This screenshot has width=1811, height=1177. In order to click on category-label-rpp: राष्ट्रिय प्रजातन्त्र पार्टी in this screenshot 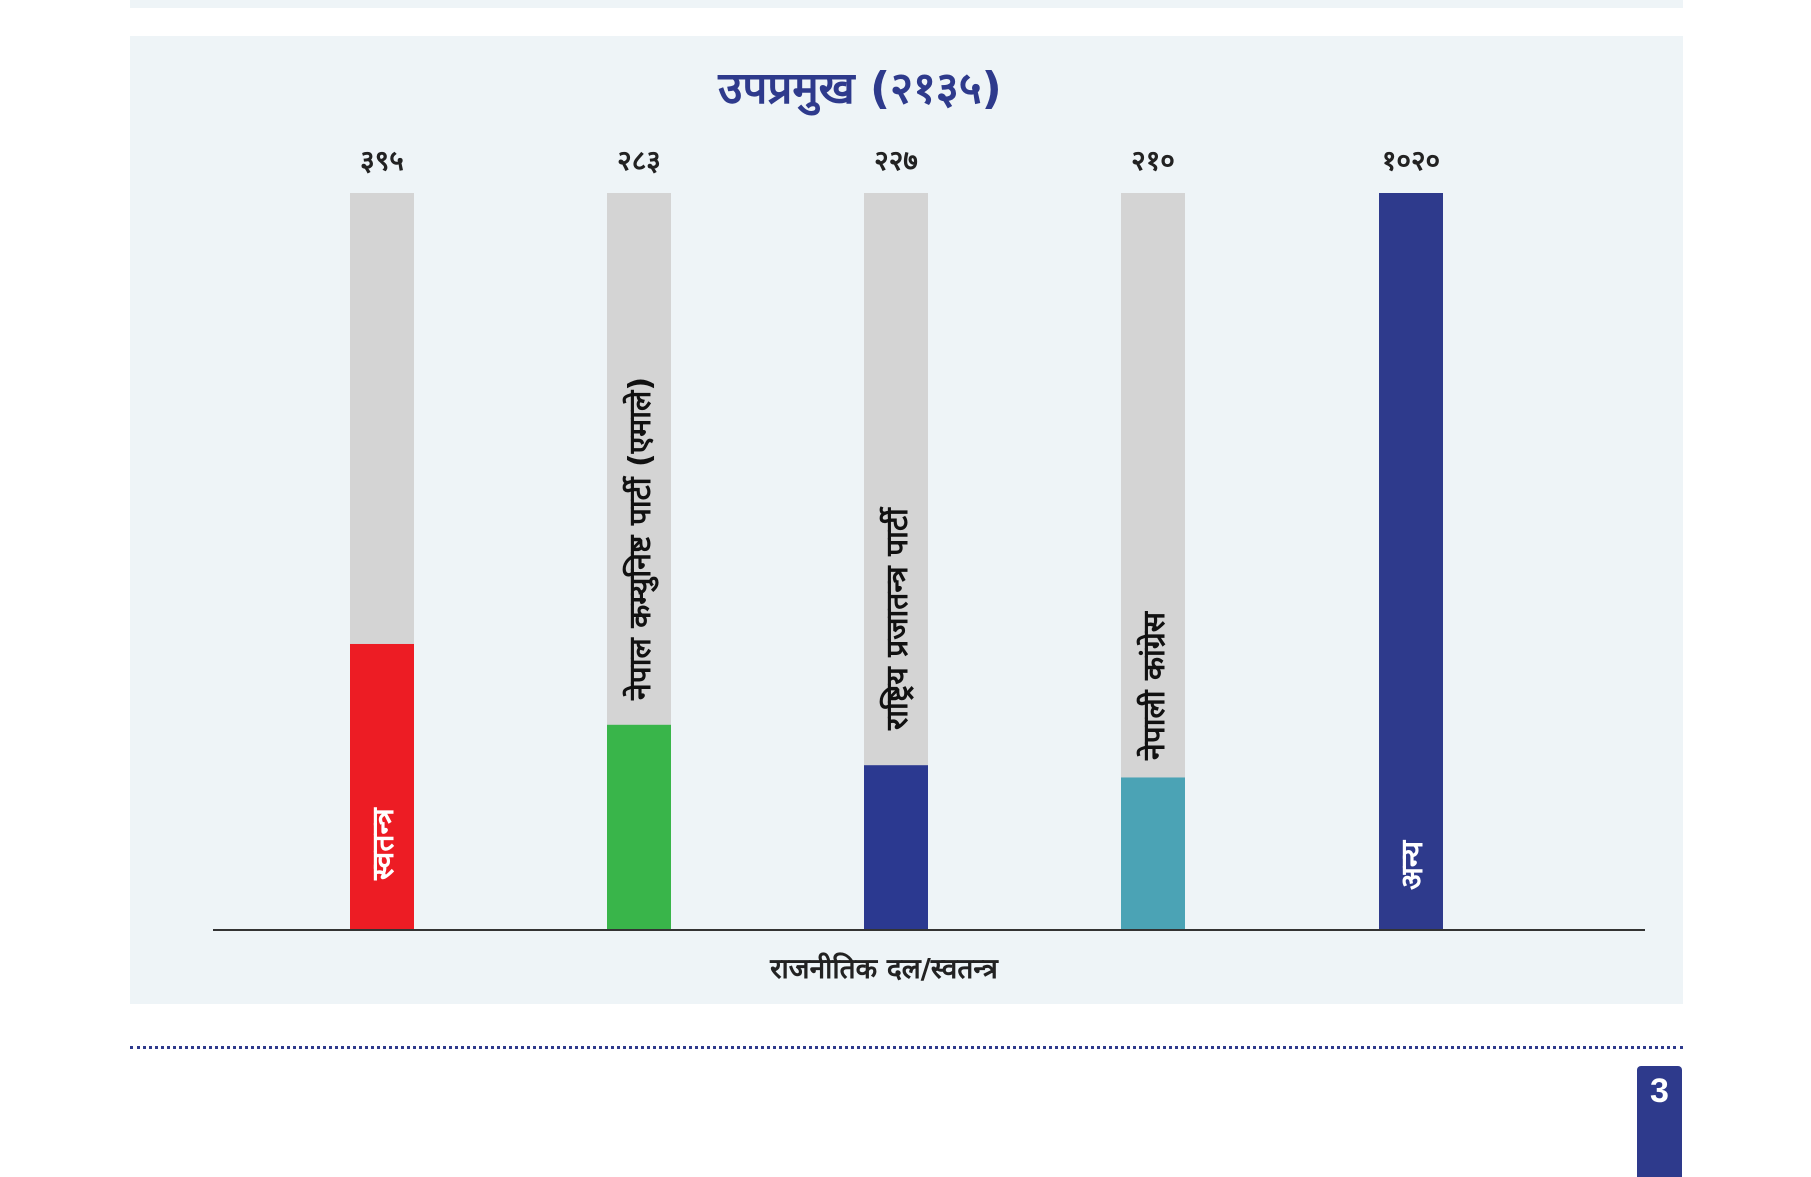, I will do `click(897, 618)`.